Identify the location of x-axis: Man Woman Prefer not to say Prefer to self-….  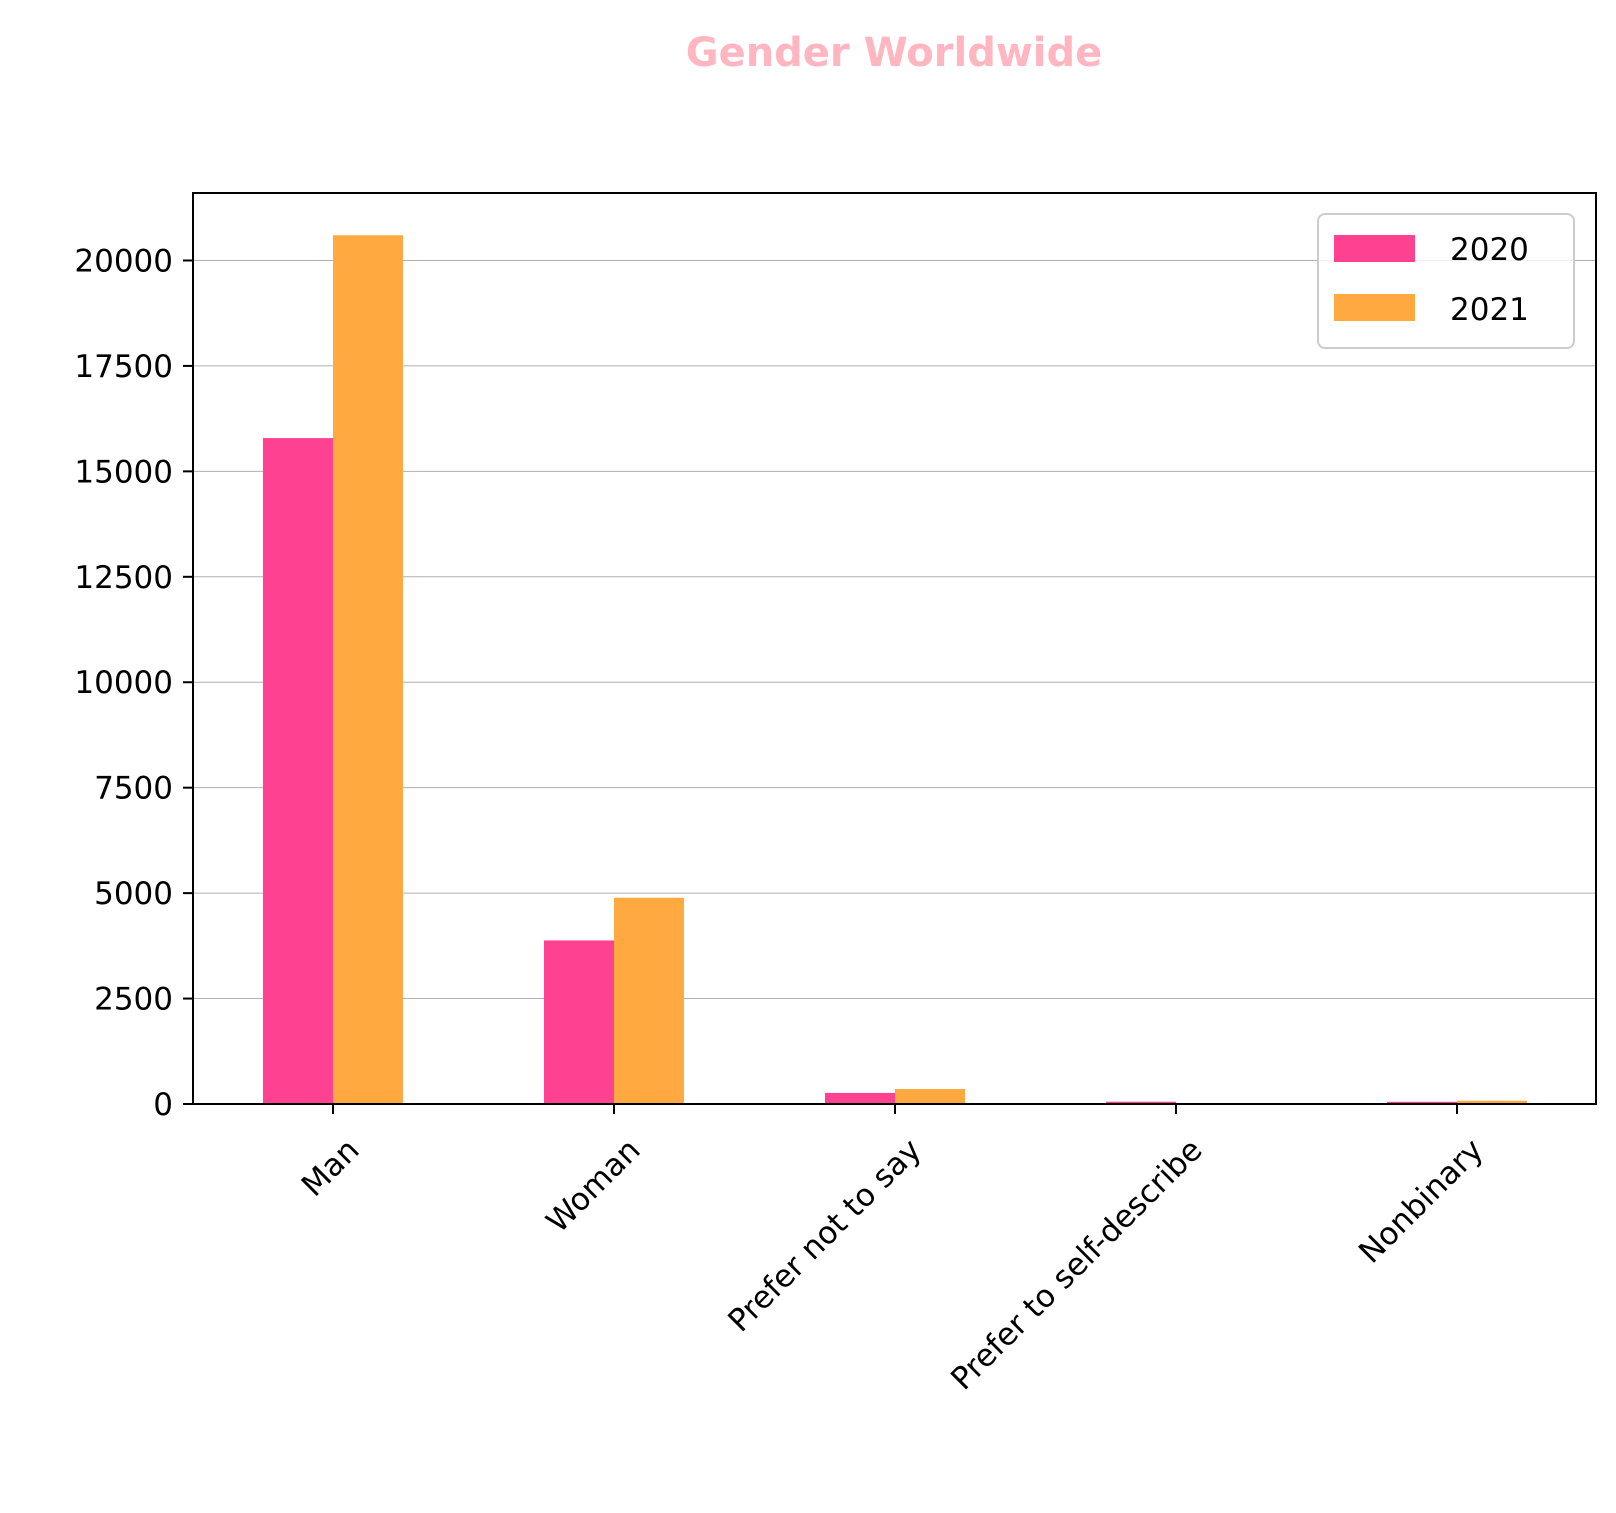
(893, 1250).